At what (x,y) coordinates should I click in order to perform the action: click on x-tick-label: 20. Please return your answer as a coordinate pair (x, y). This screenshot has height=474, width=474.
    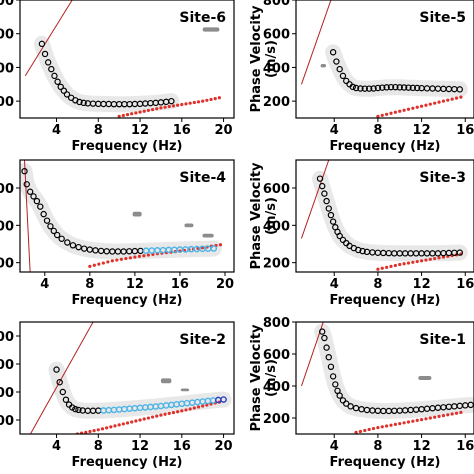
    Looking at the image, I should click on (225, 284).